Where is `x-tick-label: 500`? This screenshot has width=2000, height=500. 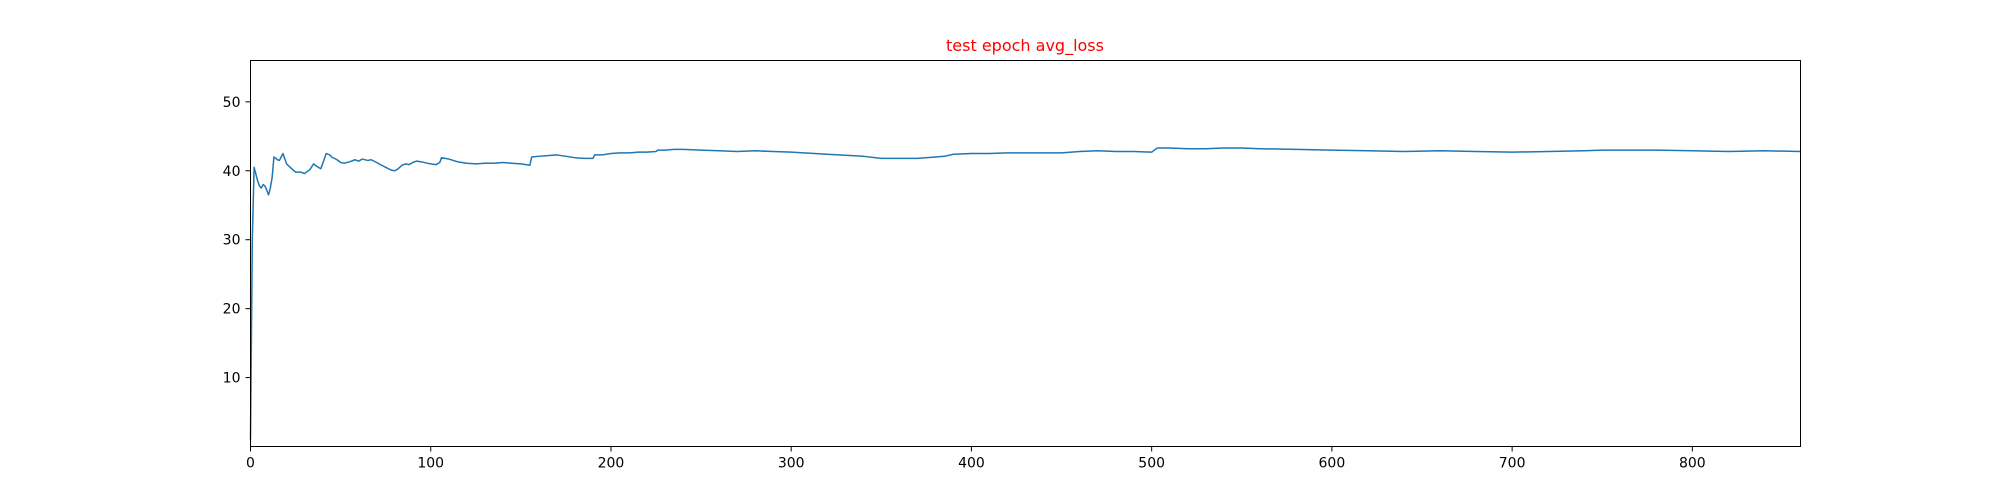 x-tick-label: 500 is located at coordinates (1151, 464).